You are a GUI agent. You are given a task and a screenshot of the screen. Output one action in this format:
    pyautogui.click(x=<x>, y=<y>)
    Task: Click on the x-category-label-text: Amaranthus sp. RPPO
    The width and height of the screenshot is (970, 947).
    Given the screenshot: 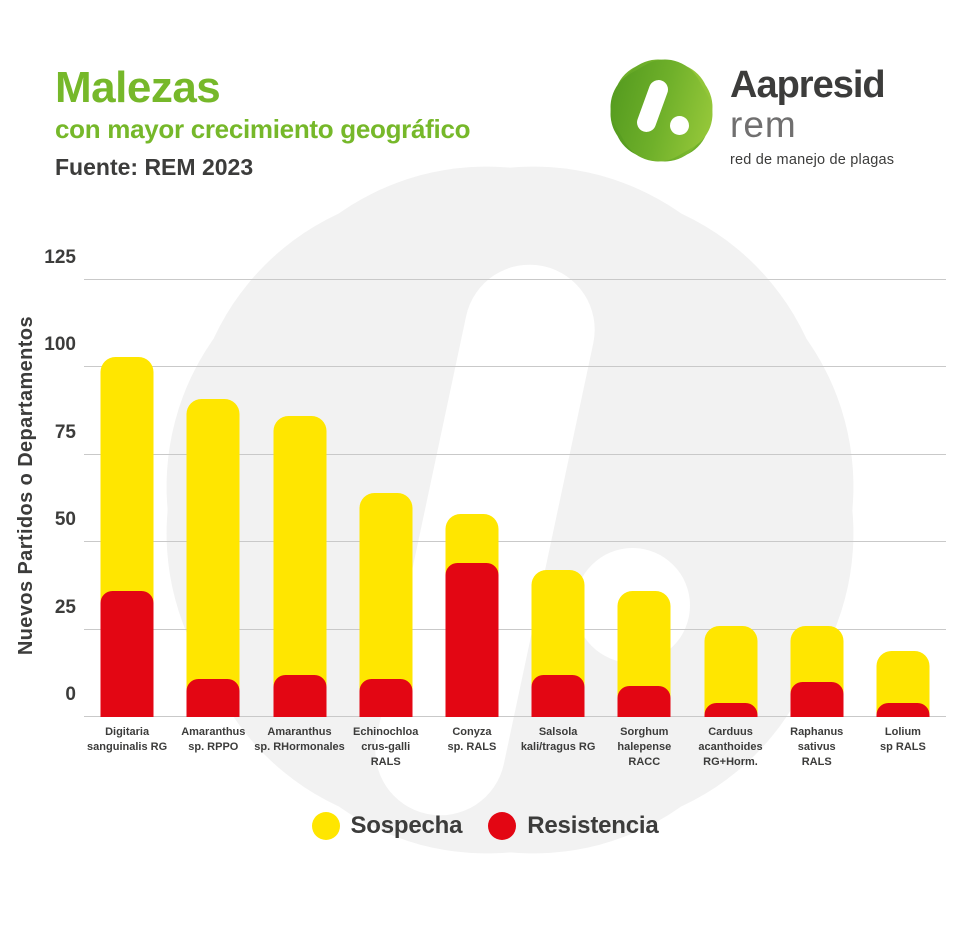 What is the action you would take?
    pyautogui.click(x=213, y=739)
    